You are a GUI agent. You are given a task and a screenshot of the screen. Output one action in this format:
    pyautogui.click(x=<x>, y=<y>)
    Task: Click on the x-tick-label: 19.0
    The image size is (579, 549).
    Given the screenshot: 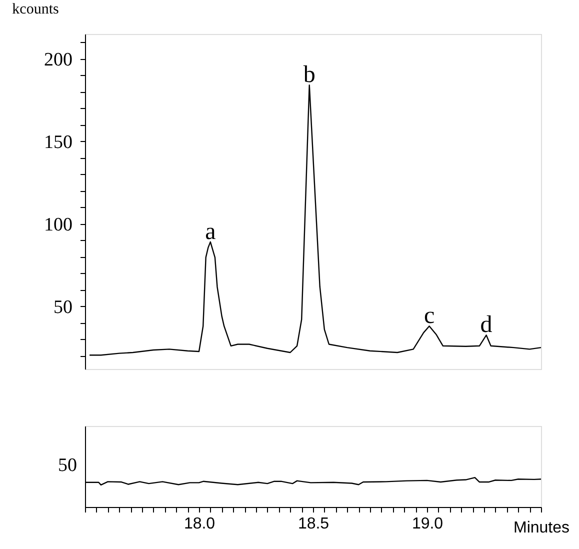 What is the action you would take?
    pyautogui.click(x=428, y=524)
    